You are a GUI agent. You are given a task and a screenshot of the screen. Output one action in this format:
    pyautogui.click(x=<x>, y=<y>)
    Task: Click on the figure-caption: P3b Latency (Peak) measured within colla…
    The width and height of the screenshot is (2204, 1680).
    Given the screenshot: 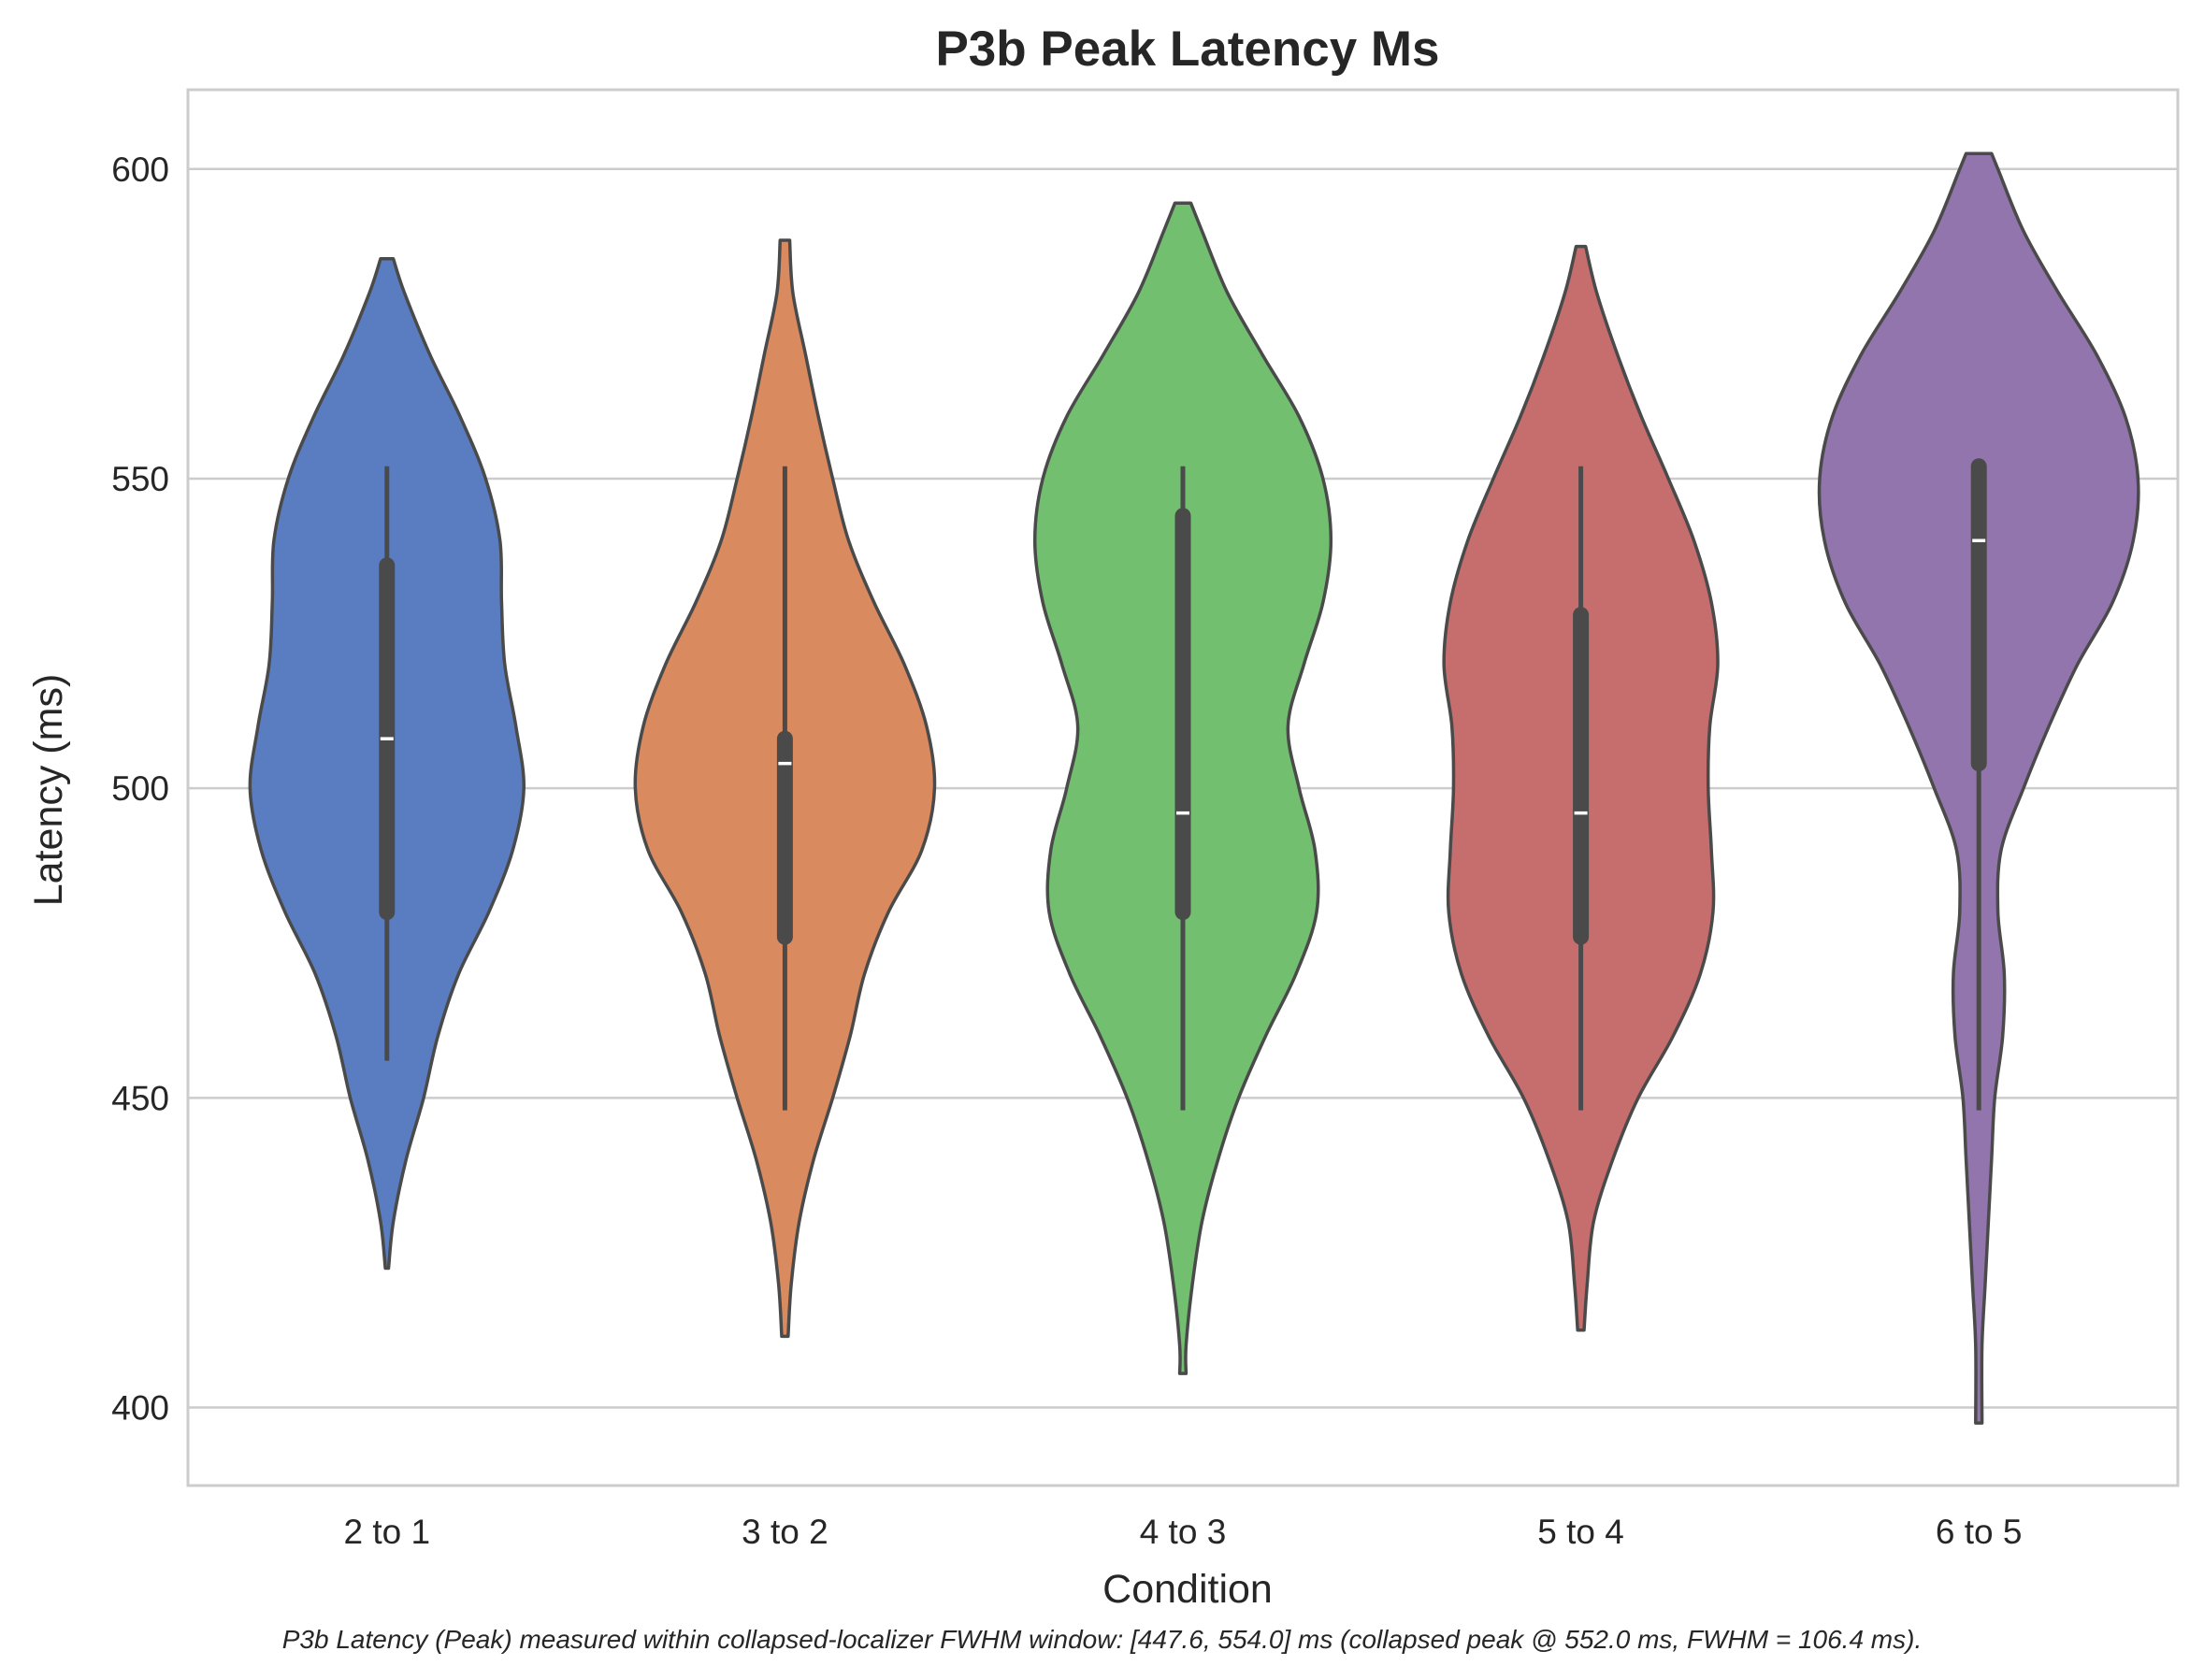 What is the action you would take?
    pyautogui.click(x=1102, y=1639)
    